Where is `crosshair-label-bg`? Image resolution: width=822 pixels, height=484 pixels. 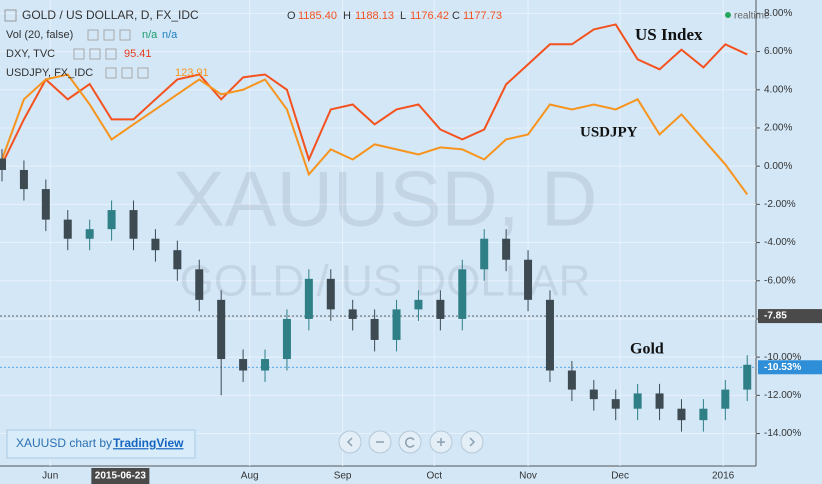
crosshair-label-bg is located at coordinates (120, 476).